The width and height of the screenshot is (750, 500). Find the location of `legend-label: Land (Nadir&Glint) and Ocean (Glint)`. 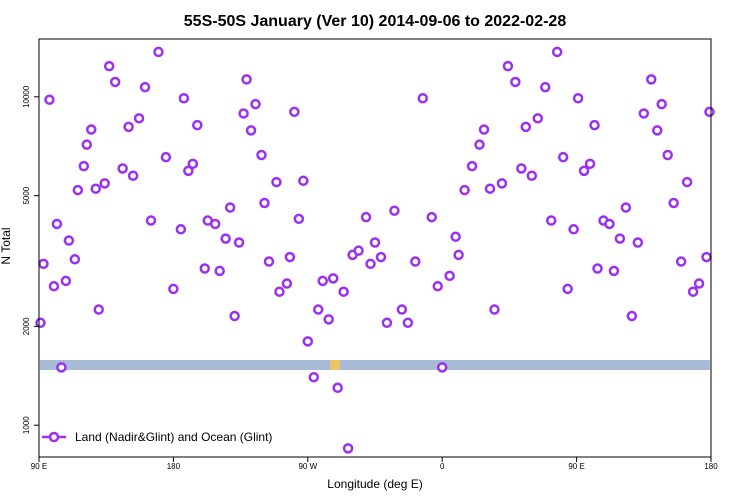

legend-label: Land (Nadir&Glint) and Ocean (Glint) is located at coordinates (173, 437).